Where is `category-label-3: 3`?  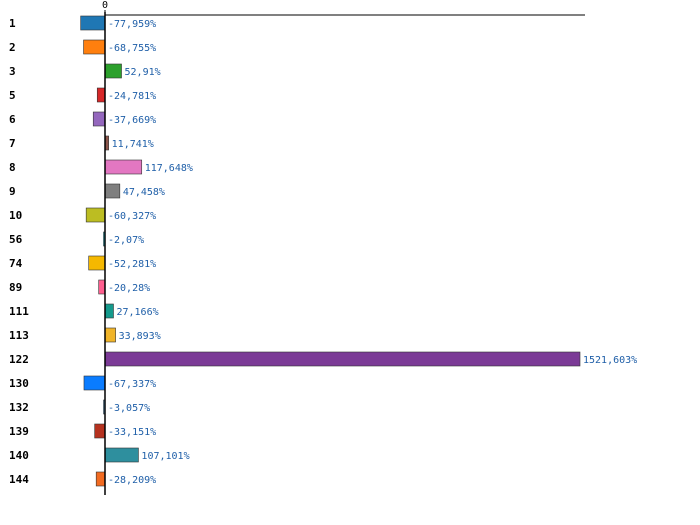 category-label-3: 3 is located at coordinates (12, 71).